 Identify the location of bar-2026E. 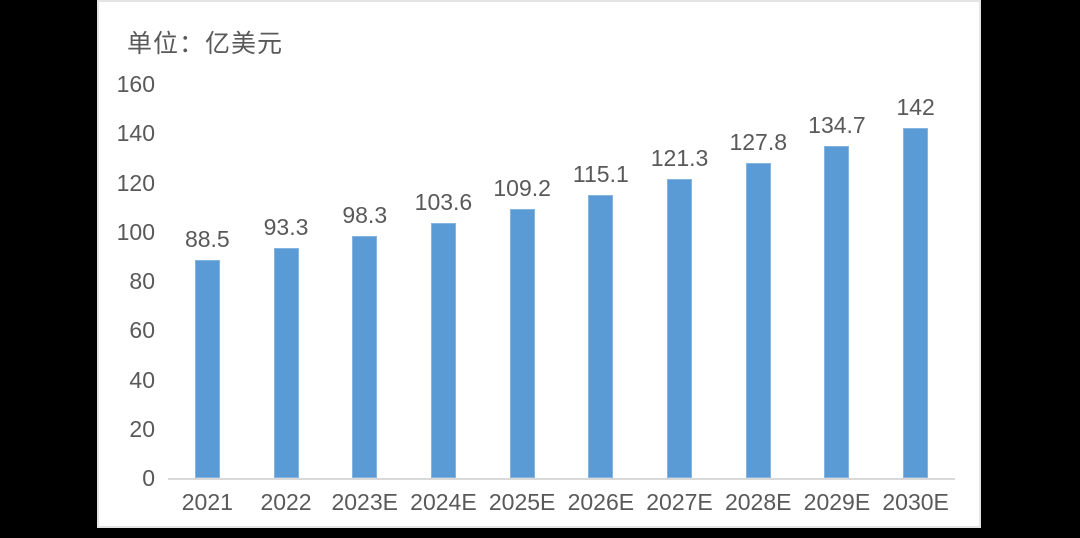
(601, 336).